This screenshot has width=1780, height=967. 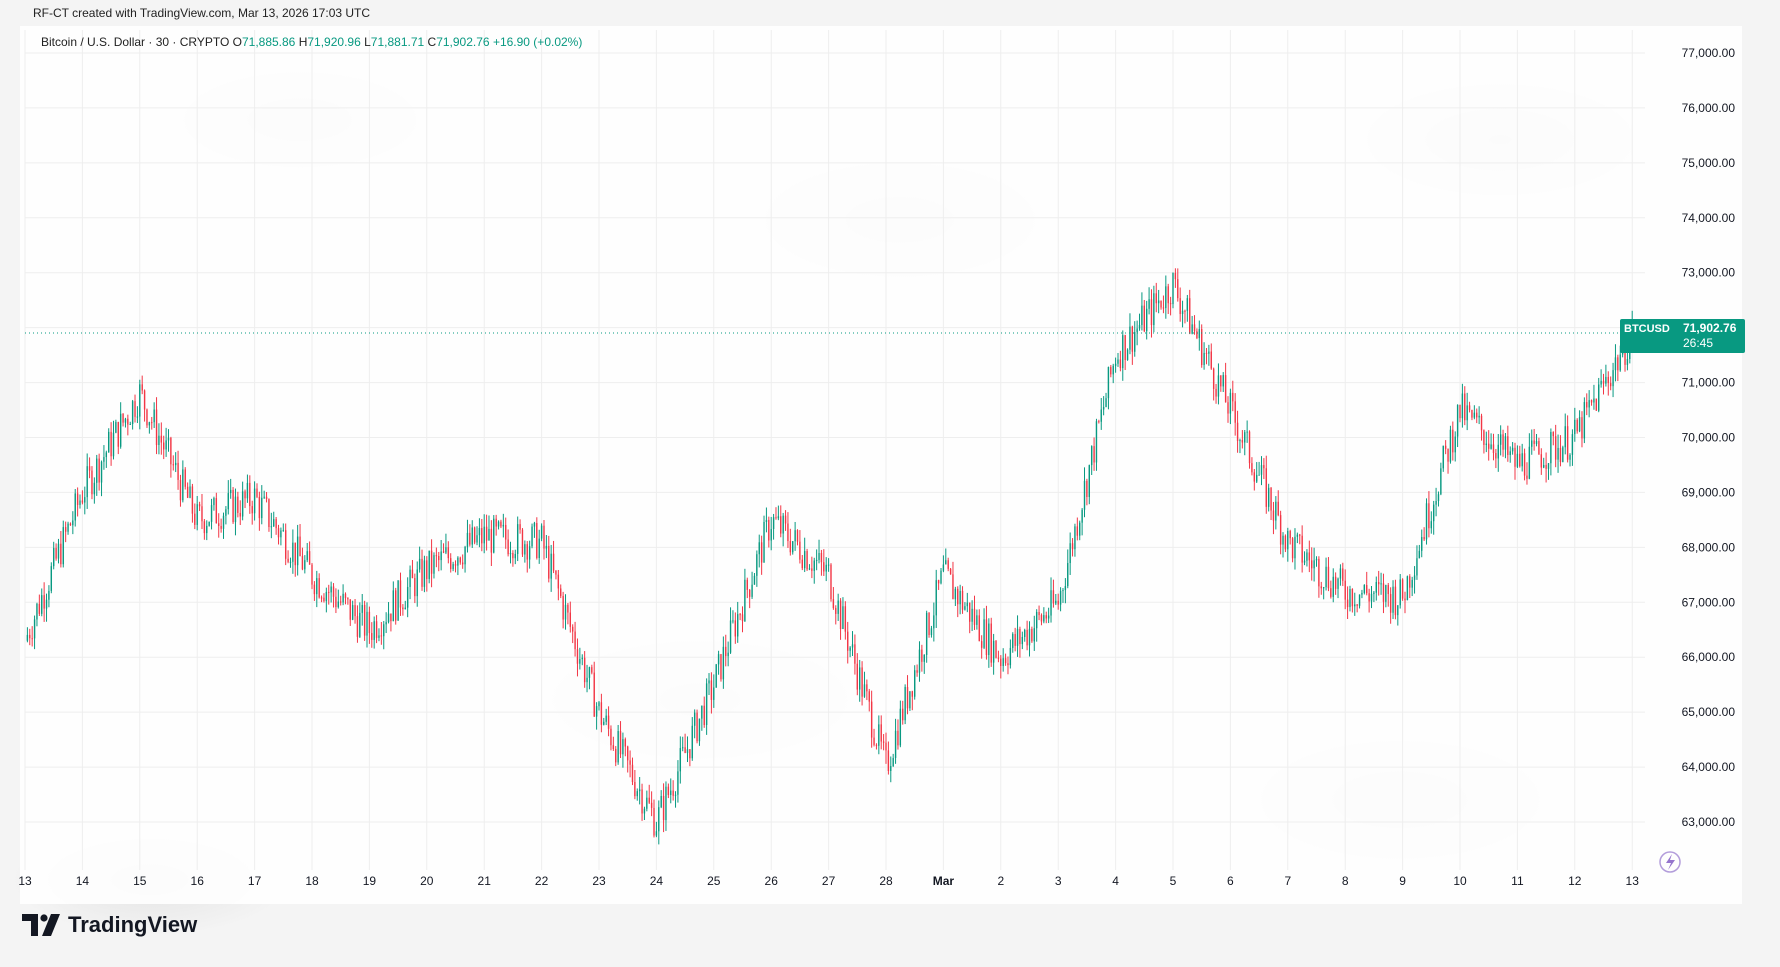 What do you see at coordinates (944, 881) in the screenshot?
I see `x-tick-label: Mar` at bounding box center [944, 881].